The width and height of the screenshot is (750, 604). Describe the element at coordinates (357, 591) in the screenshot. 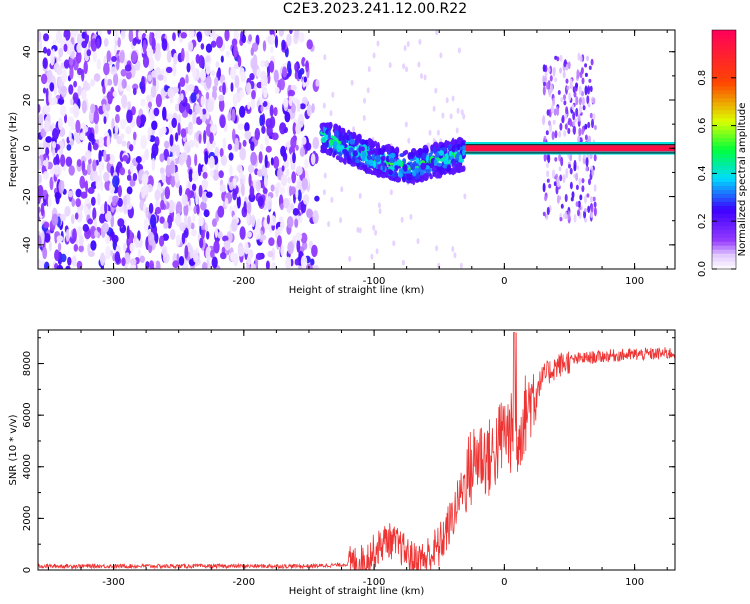

I see `x-axis-label: Height of straight line (km)` at that location.